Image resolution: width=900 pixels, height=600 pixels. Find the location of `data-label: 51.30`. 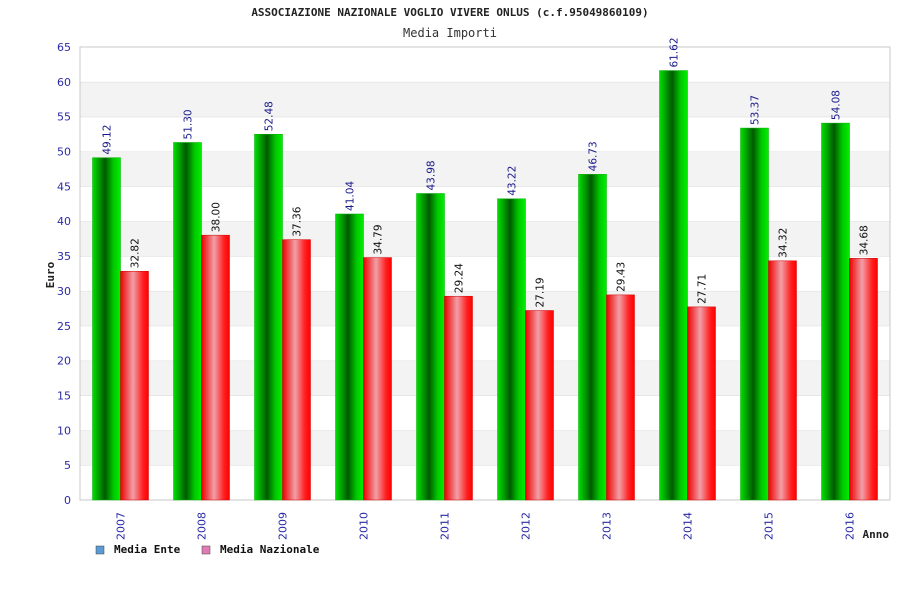

data-label: 51.30 is located at coordinates (189, 124).